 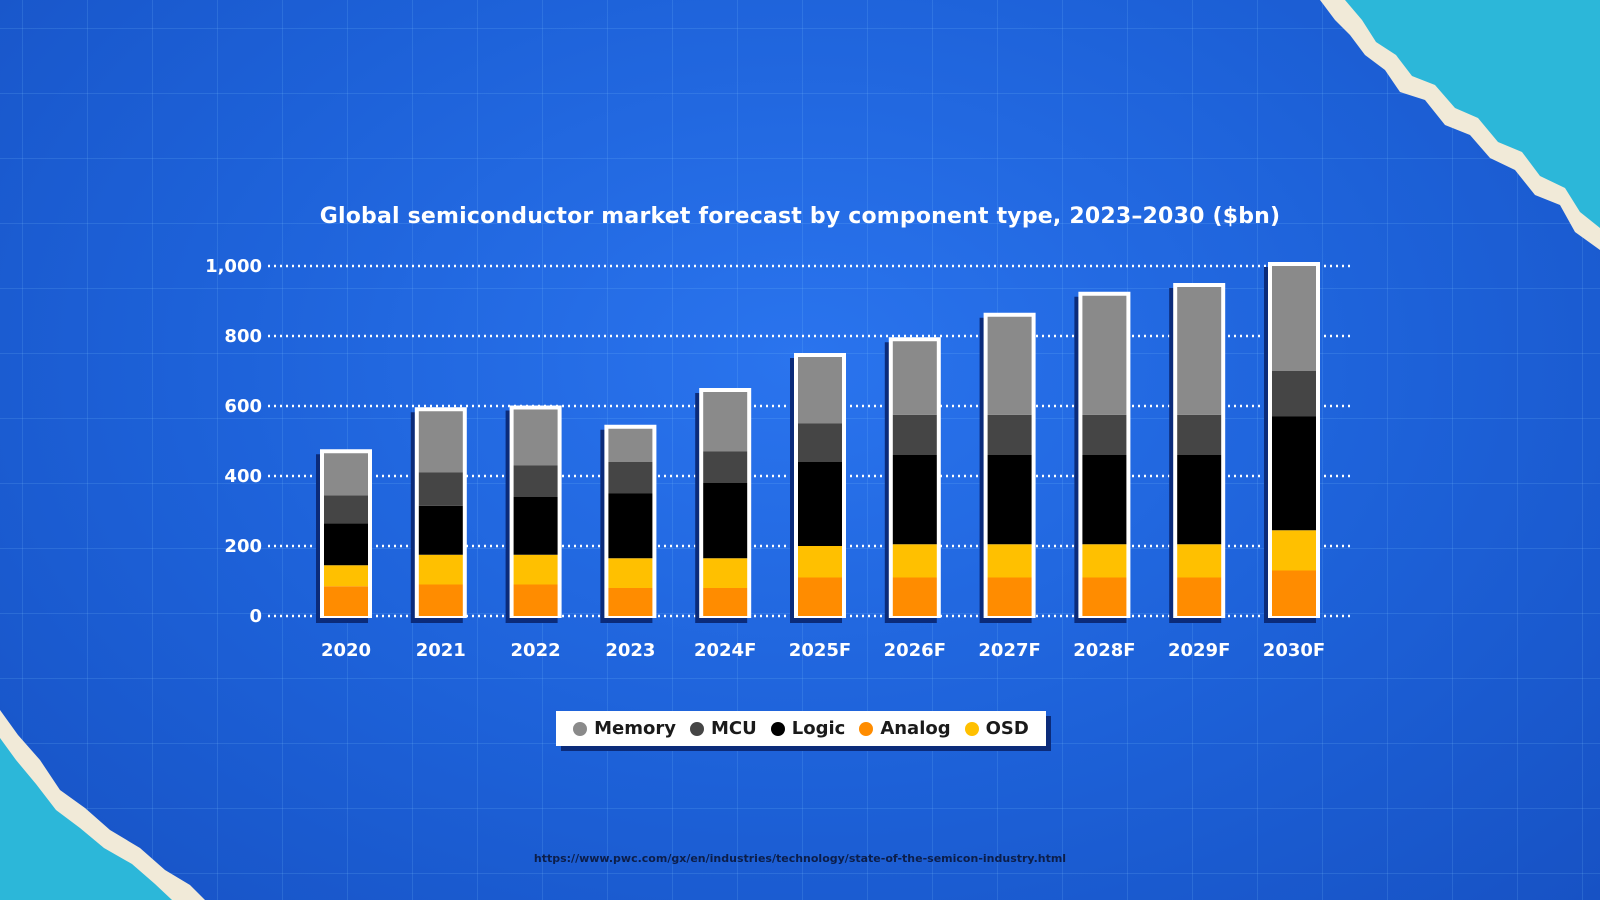 I want to click on bar-segment-memory-2025f, so click(x=820, y=390).